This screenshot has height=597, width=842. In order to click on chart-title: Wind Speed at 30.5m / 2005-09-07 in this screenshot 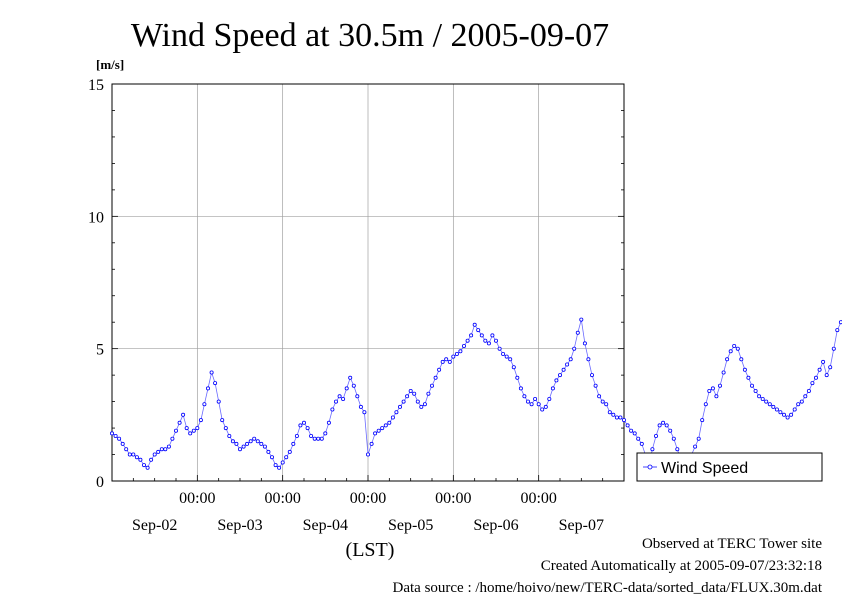, I will do `click(370, 35)`.